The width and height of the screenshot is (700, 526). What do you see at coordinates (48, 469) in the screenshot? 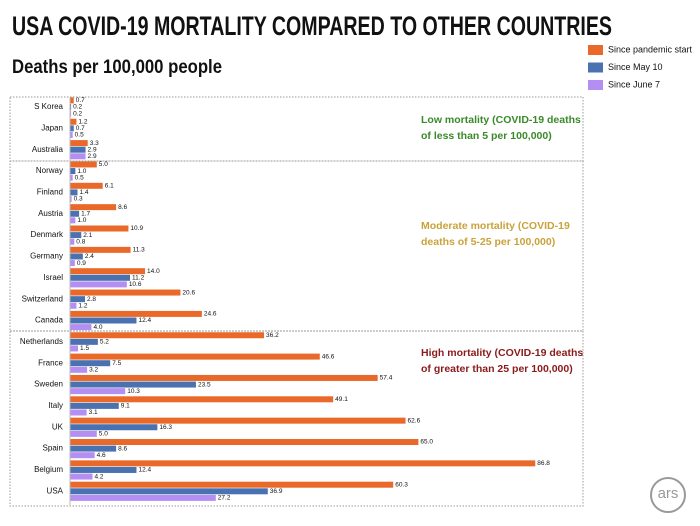
I see `y-tick-label: Belgium` at bounding box center [48, 469].